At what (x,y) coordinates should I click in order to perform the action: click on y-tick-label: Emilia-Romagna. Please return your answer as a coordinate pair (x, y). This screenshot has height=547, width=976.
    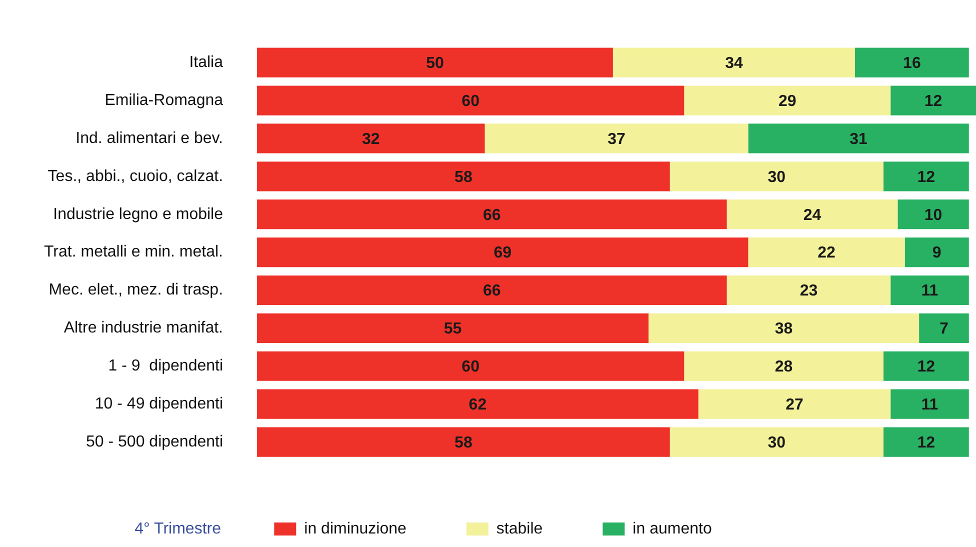
    Looking at the image, I should click on (164, 100).